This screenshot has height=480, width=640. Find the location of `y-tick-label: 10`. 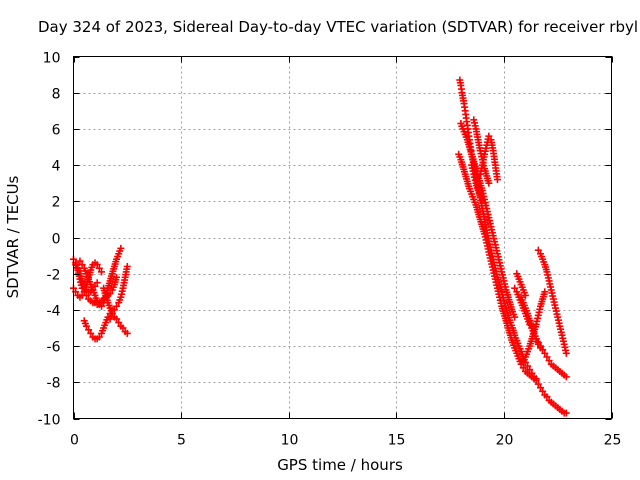

y-tick-label: 10 is located at coordinates (52, 59).